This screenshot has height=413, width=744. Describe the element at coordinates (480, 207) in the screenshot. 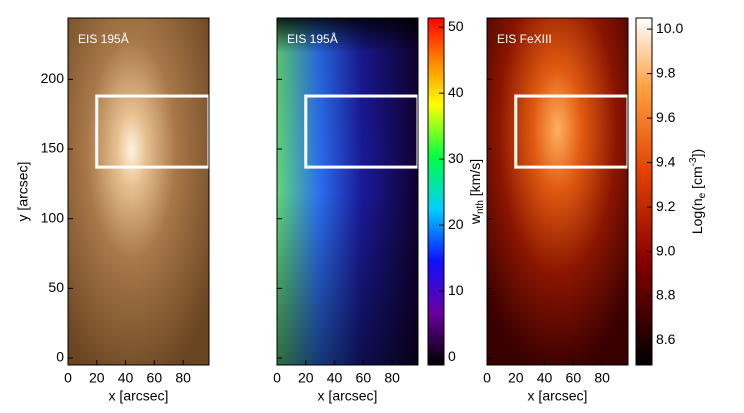

I see `colorbar-label-part: nth` at that location.